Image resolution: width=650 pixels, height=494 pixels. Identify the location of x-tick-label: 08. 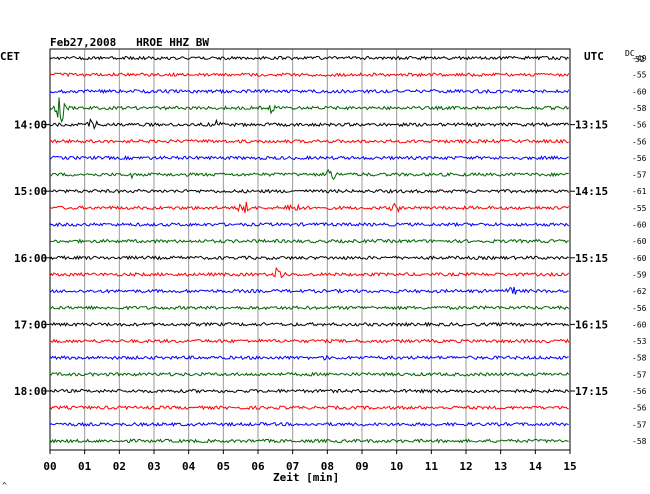
(327, 466).